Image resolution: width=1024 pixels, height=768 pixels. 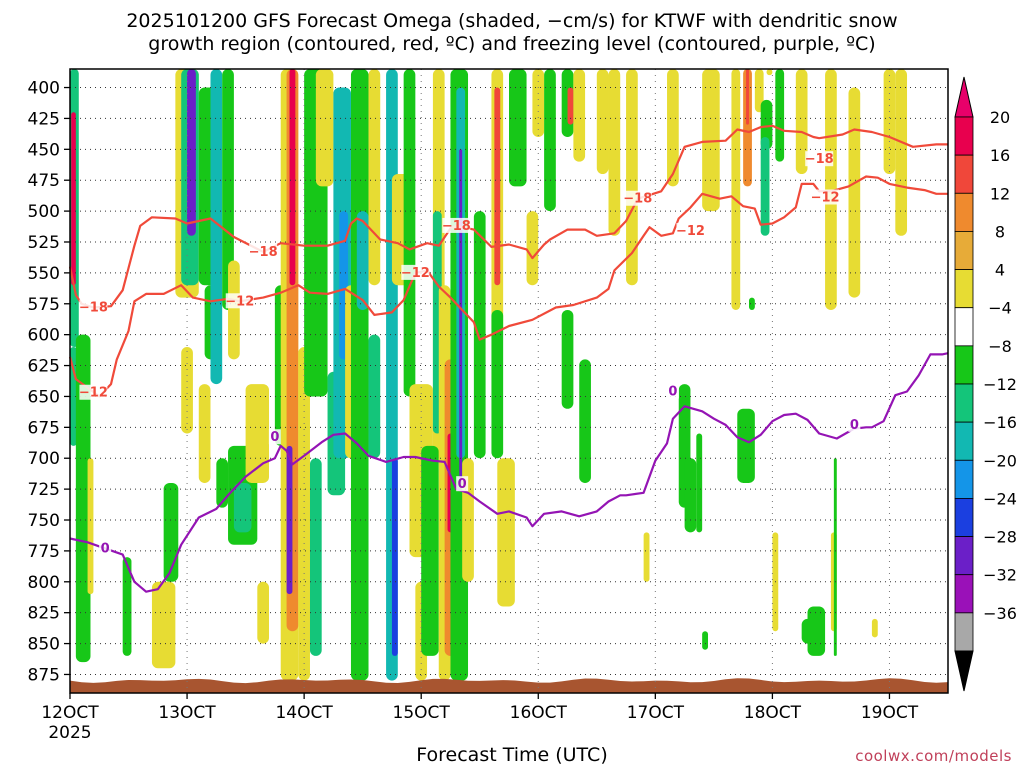 What do you see at coordinates (44, 675) in the screenshot?
I see `y-tick-label-875: 875` at bounding box center [44, 675].